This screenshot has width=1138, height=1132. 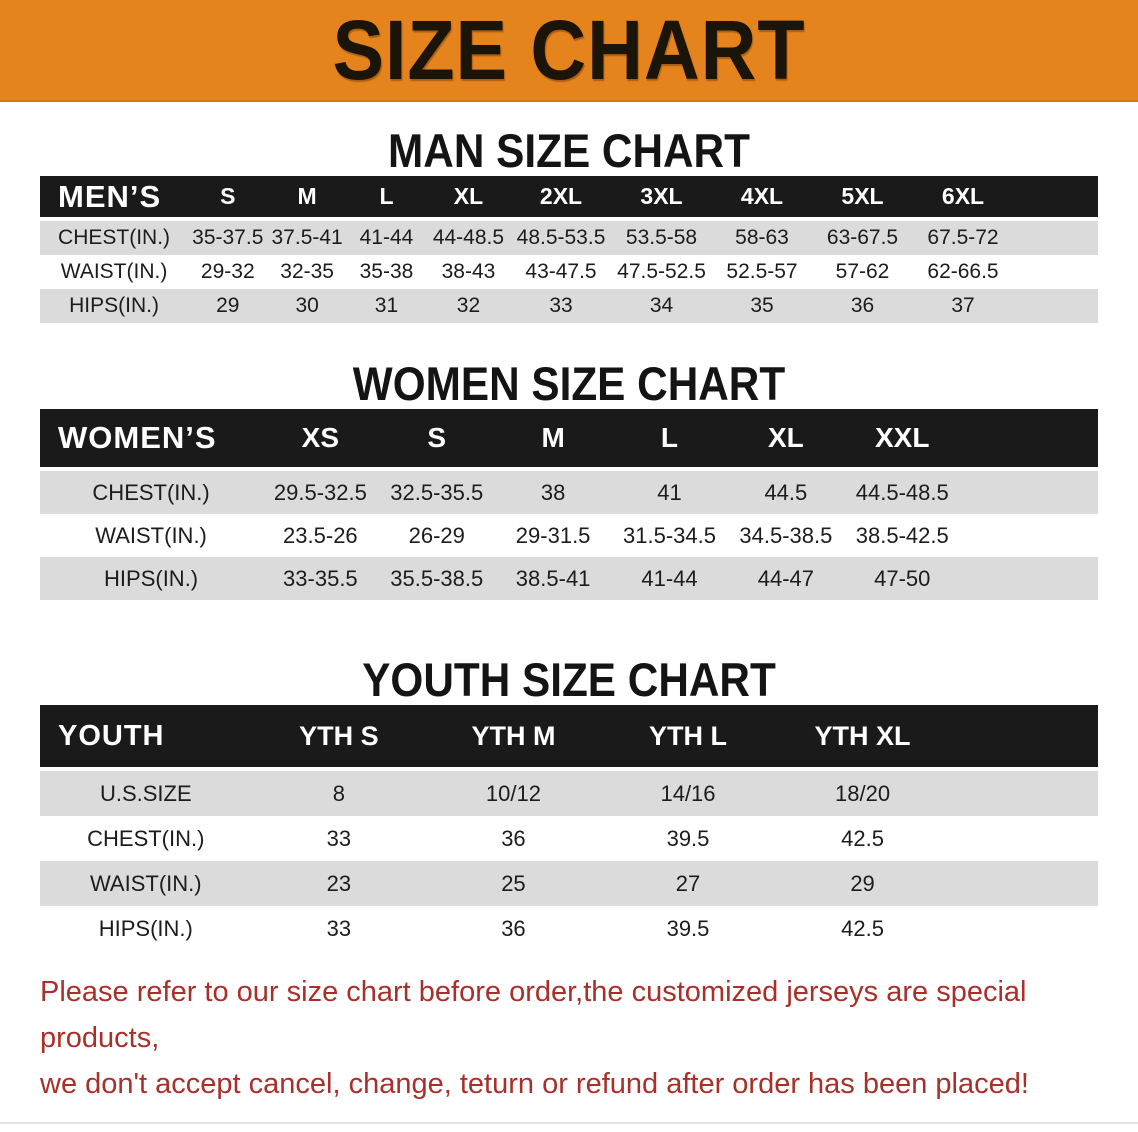 What do you see at coordinates (436, 578) in the screenshot?
I see `size-value-cell: 35.5-38.5` at bounding box center [436, 578].